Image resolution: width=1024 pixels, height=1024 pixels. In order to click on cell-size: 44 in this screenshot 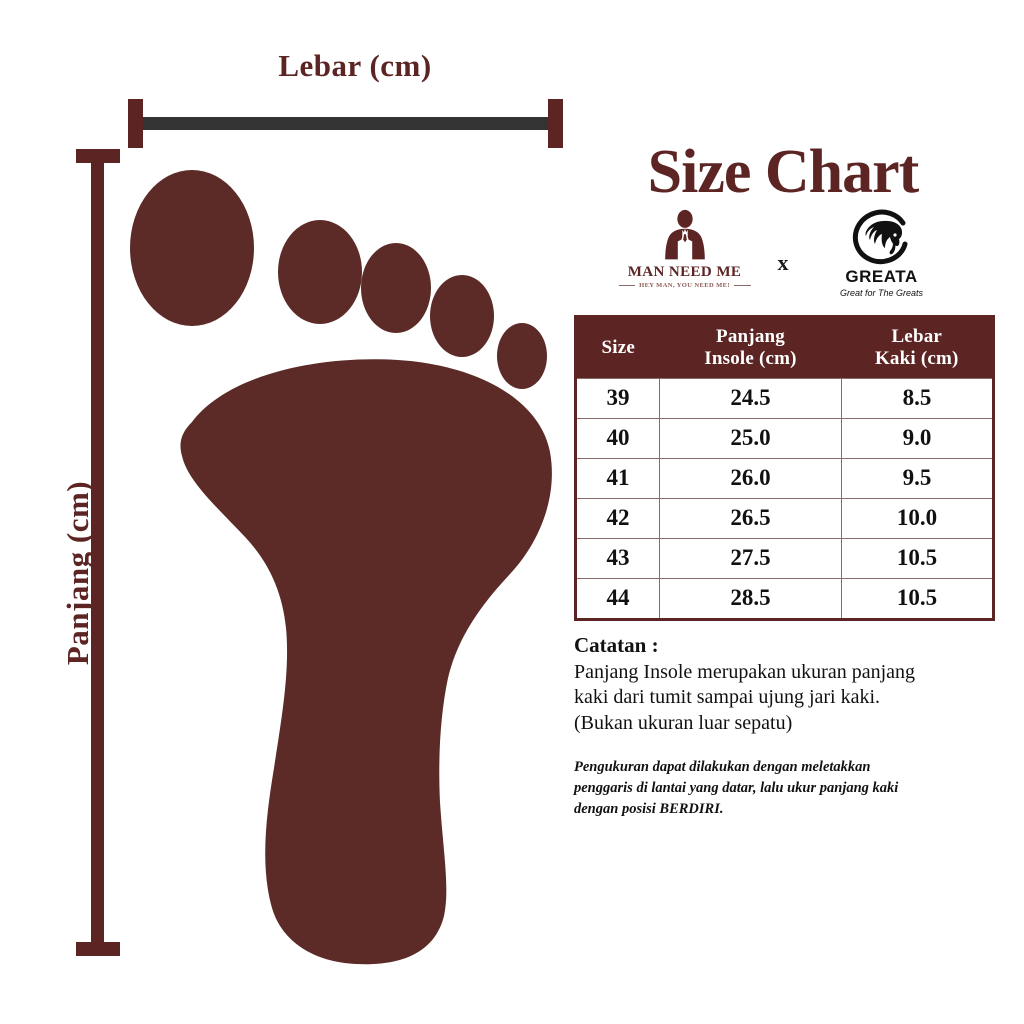, I will do `click(617, 598)`.